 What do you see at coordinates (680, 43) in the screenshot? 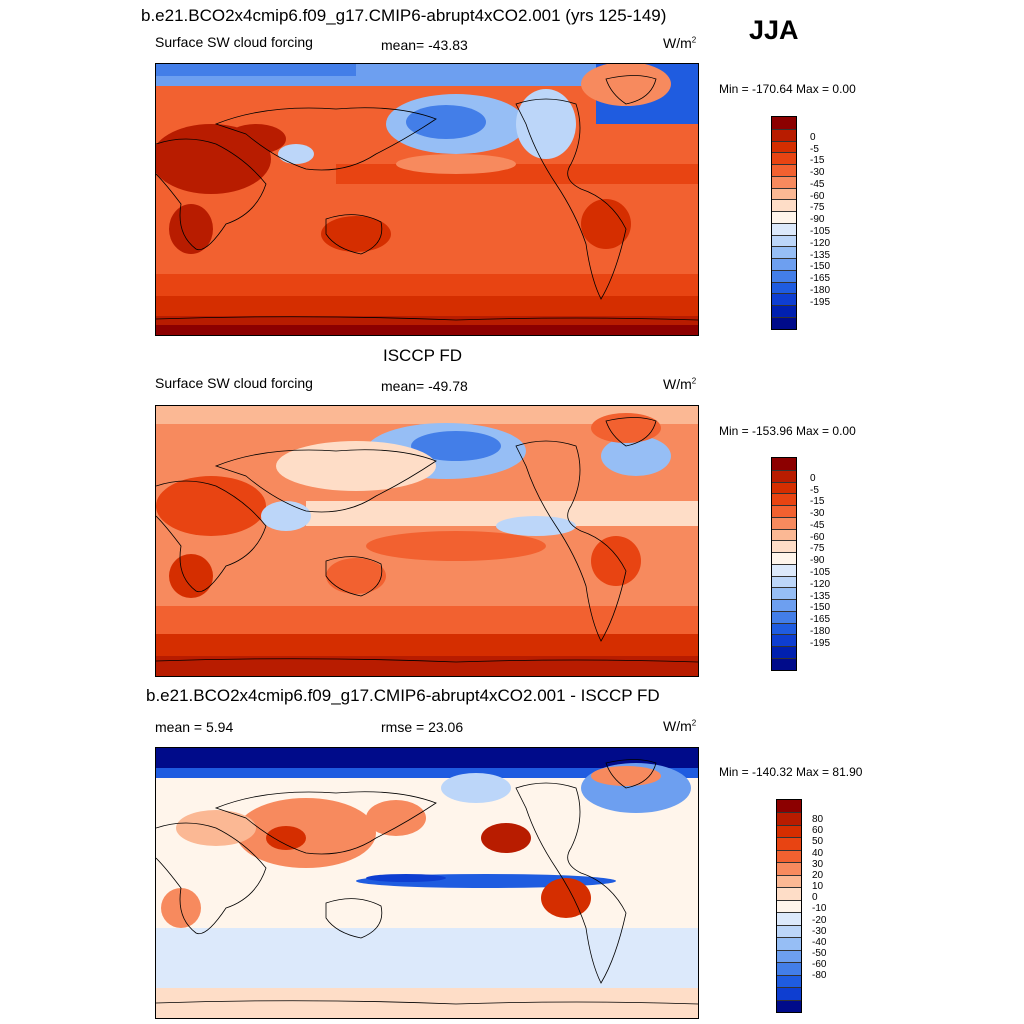
I see `panel-1-units: W/m2` at bounding box center [680, 43].